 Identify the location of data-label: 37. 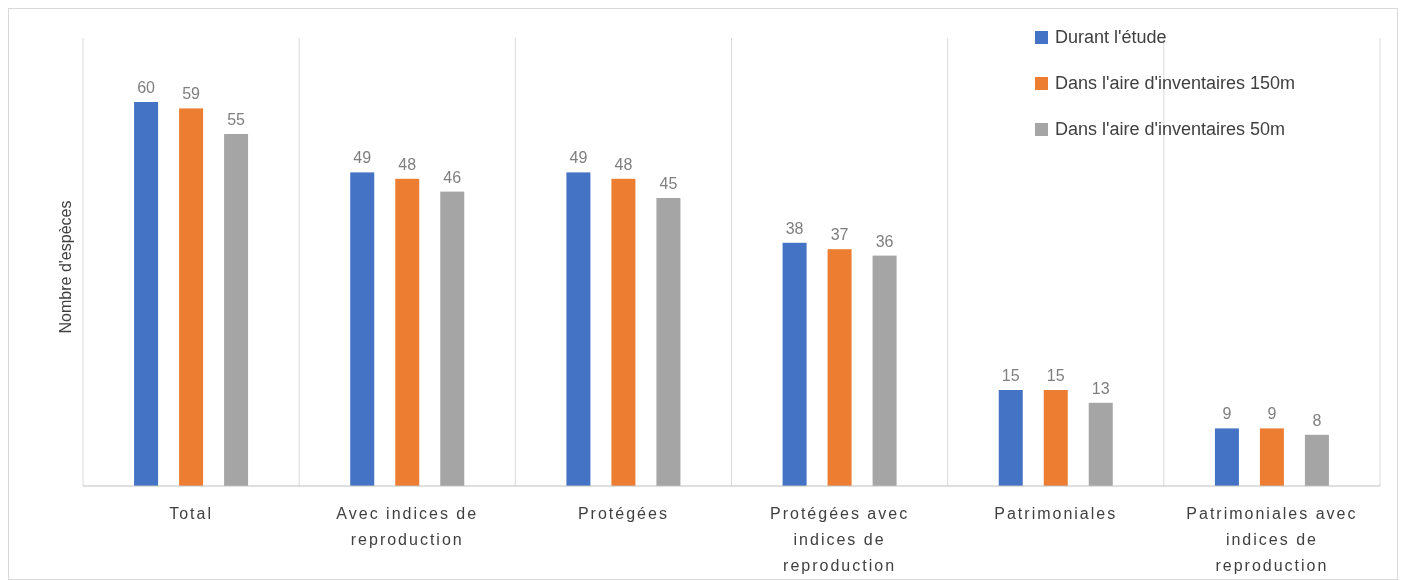
(839, 235).